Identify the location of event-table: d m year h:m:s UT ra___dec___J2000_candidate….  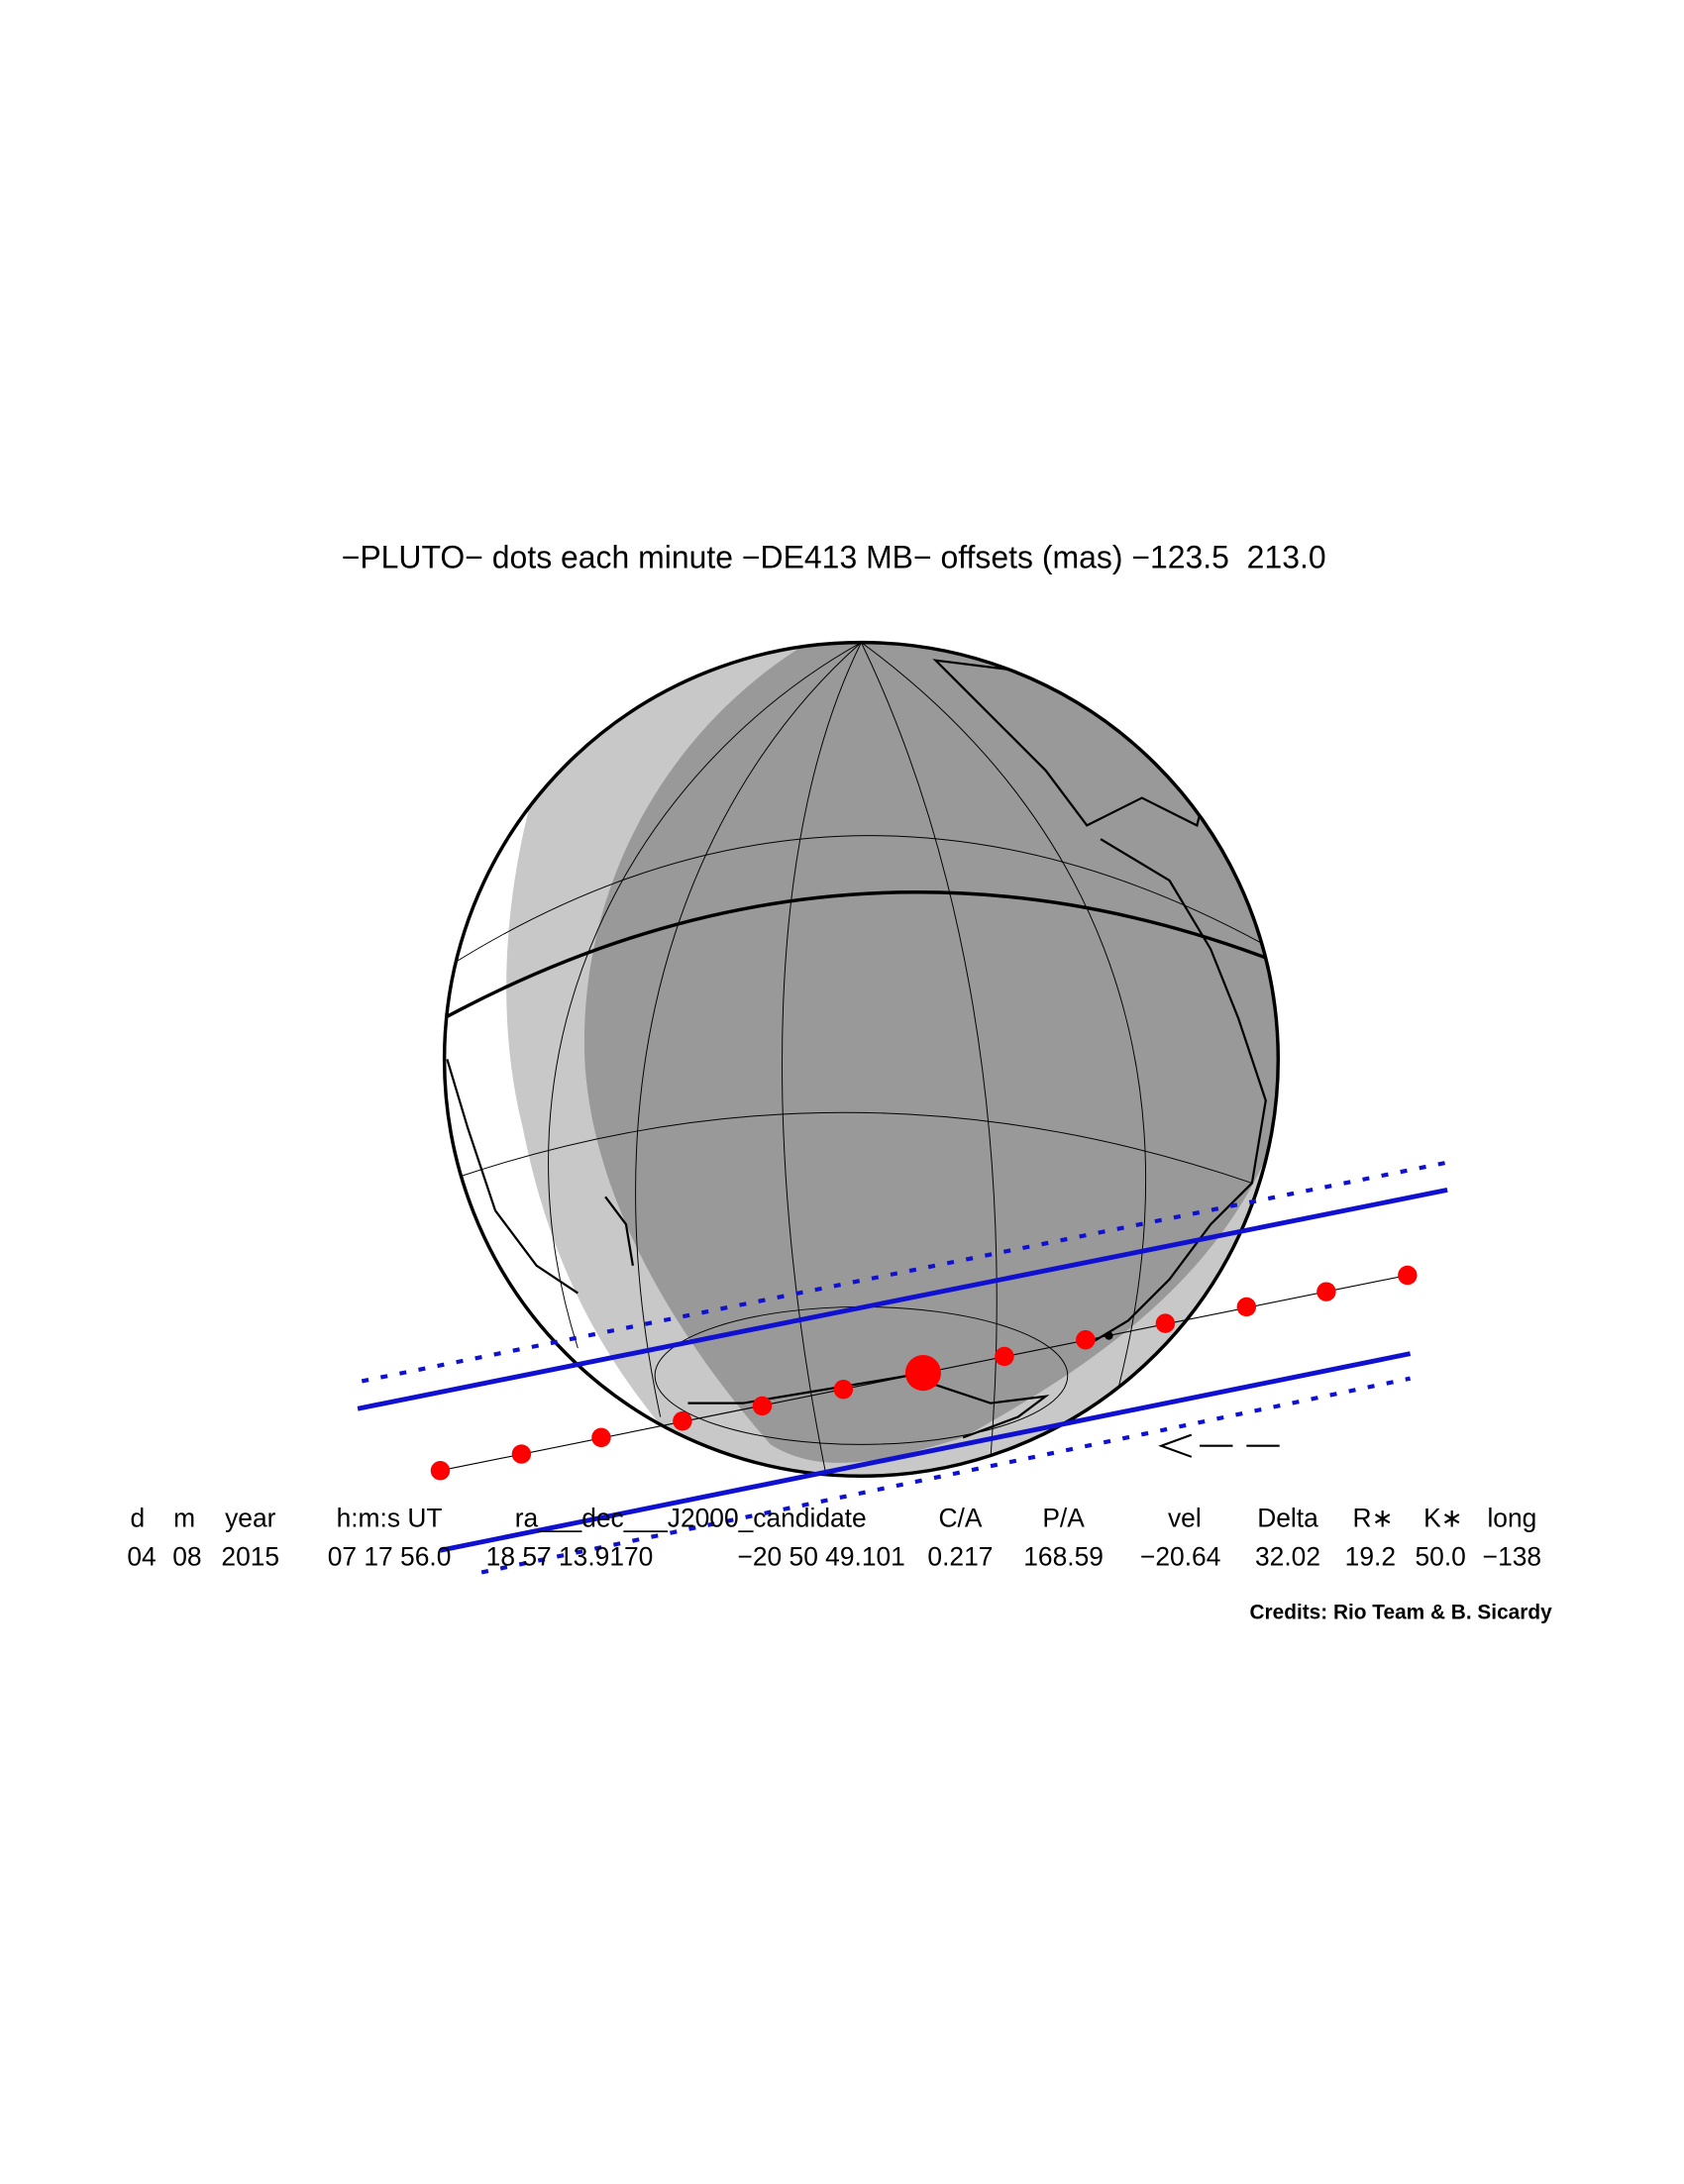
(834, 1538).